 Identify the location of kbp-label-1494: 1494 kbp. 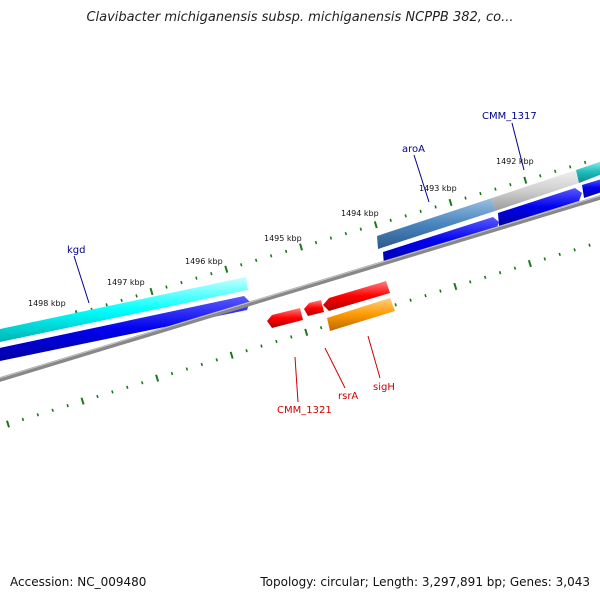
(360, 213).